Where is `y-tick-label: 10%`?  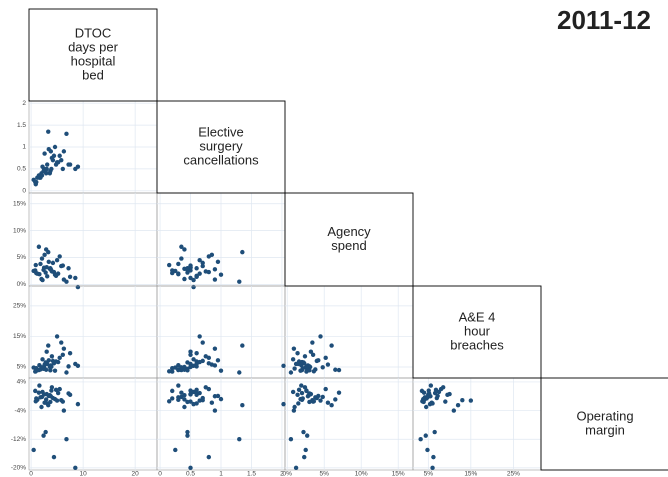 y-tick-label: 10% is located at coordinates (19, 230).